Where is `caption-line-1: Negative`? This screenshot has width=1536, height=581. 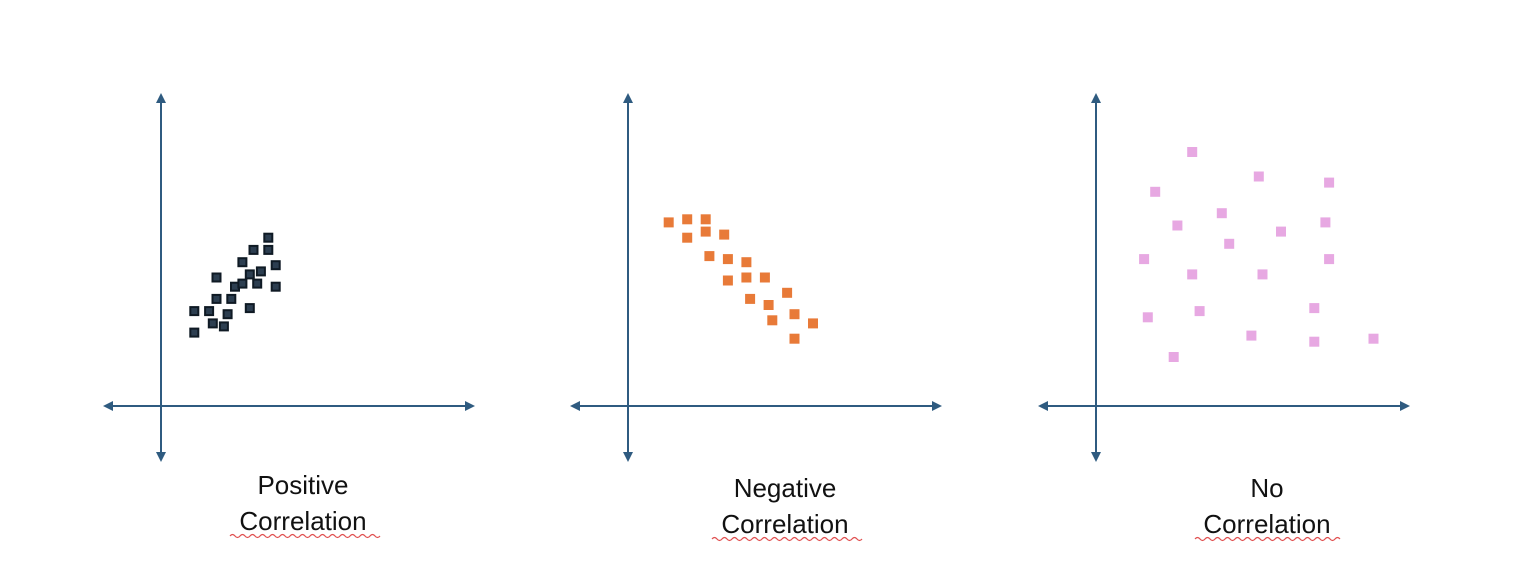
caption-line-1: Negative is located at coordinates (785, 488).